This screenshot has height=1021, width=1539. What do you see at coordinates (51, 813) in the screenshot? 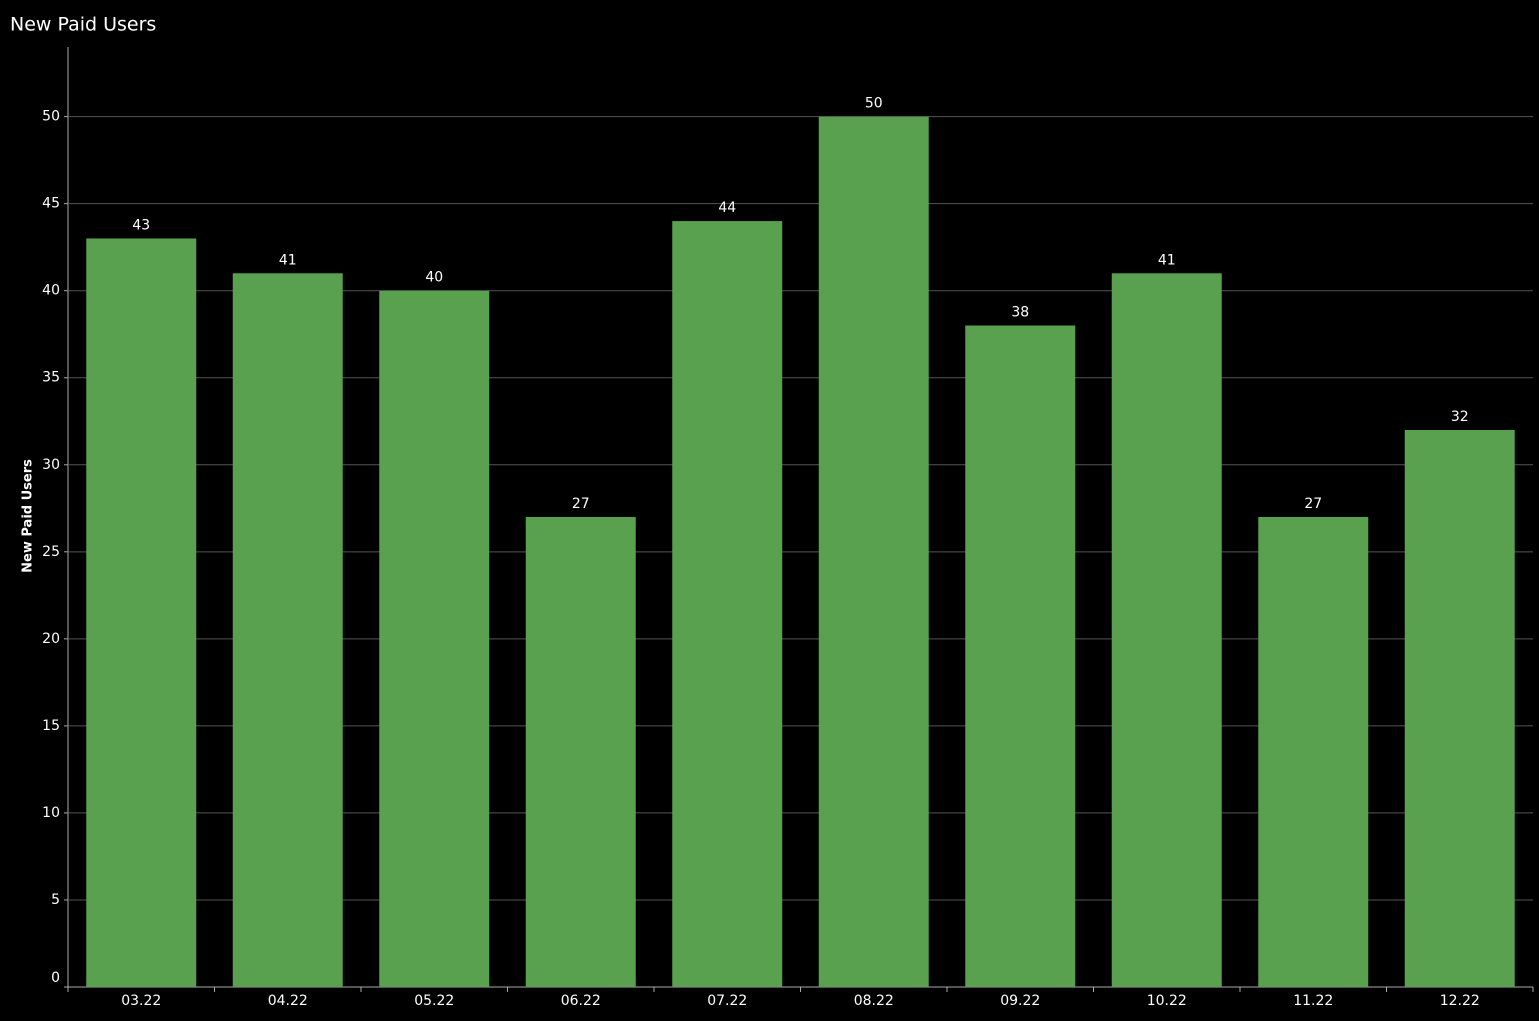
I see `y-tick-label: 10` at bounding box center [51, 813].